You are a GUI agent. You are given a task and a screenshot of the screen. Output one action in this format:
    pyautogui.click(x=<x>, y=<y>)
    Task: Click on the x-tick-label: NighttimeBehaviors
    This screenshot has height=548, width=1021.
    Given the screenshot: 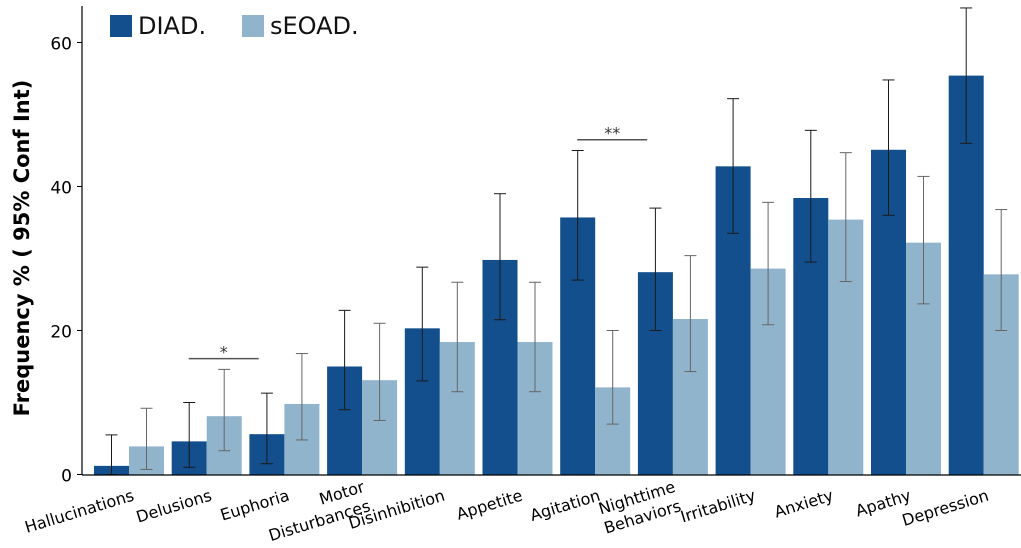 What is the action you would take?
    pyautogui.click(x=639, y=507)
    